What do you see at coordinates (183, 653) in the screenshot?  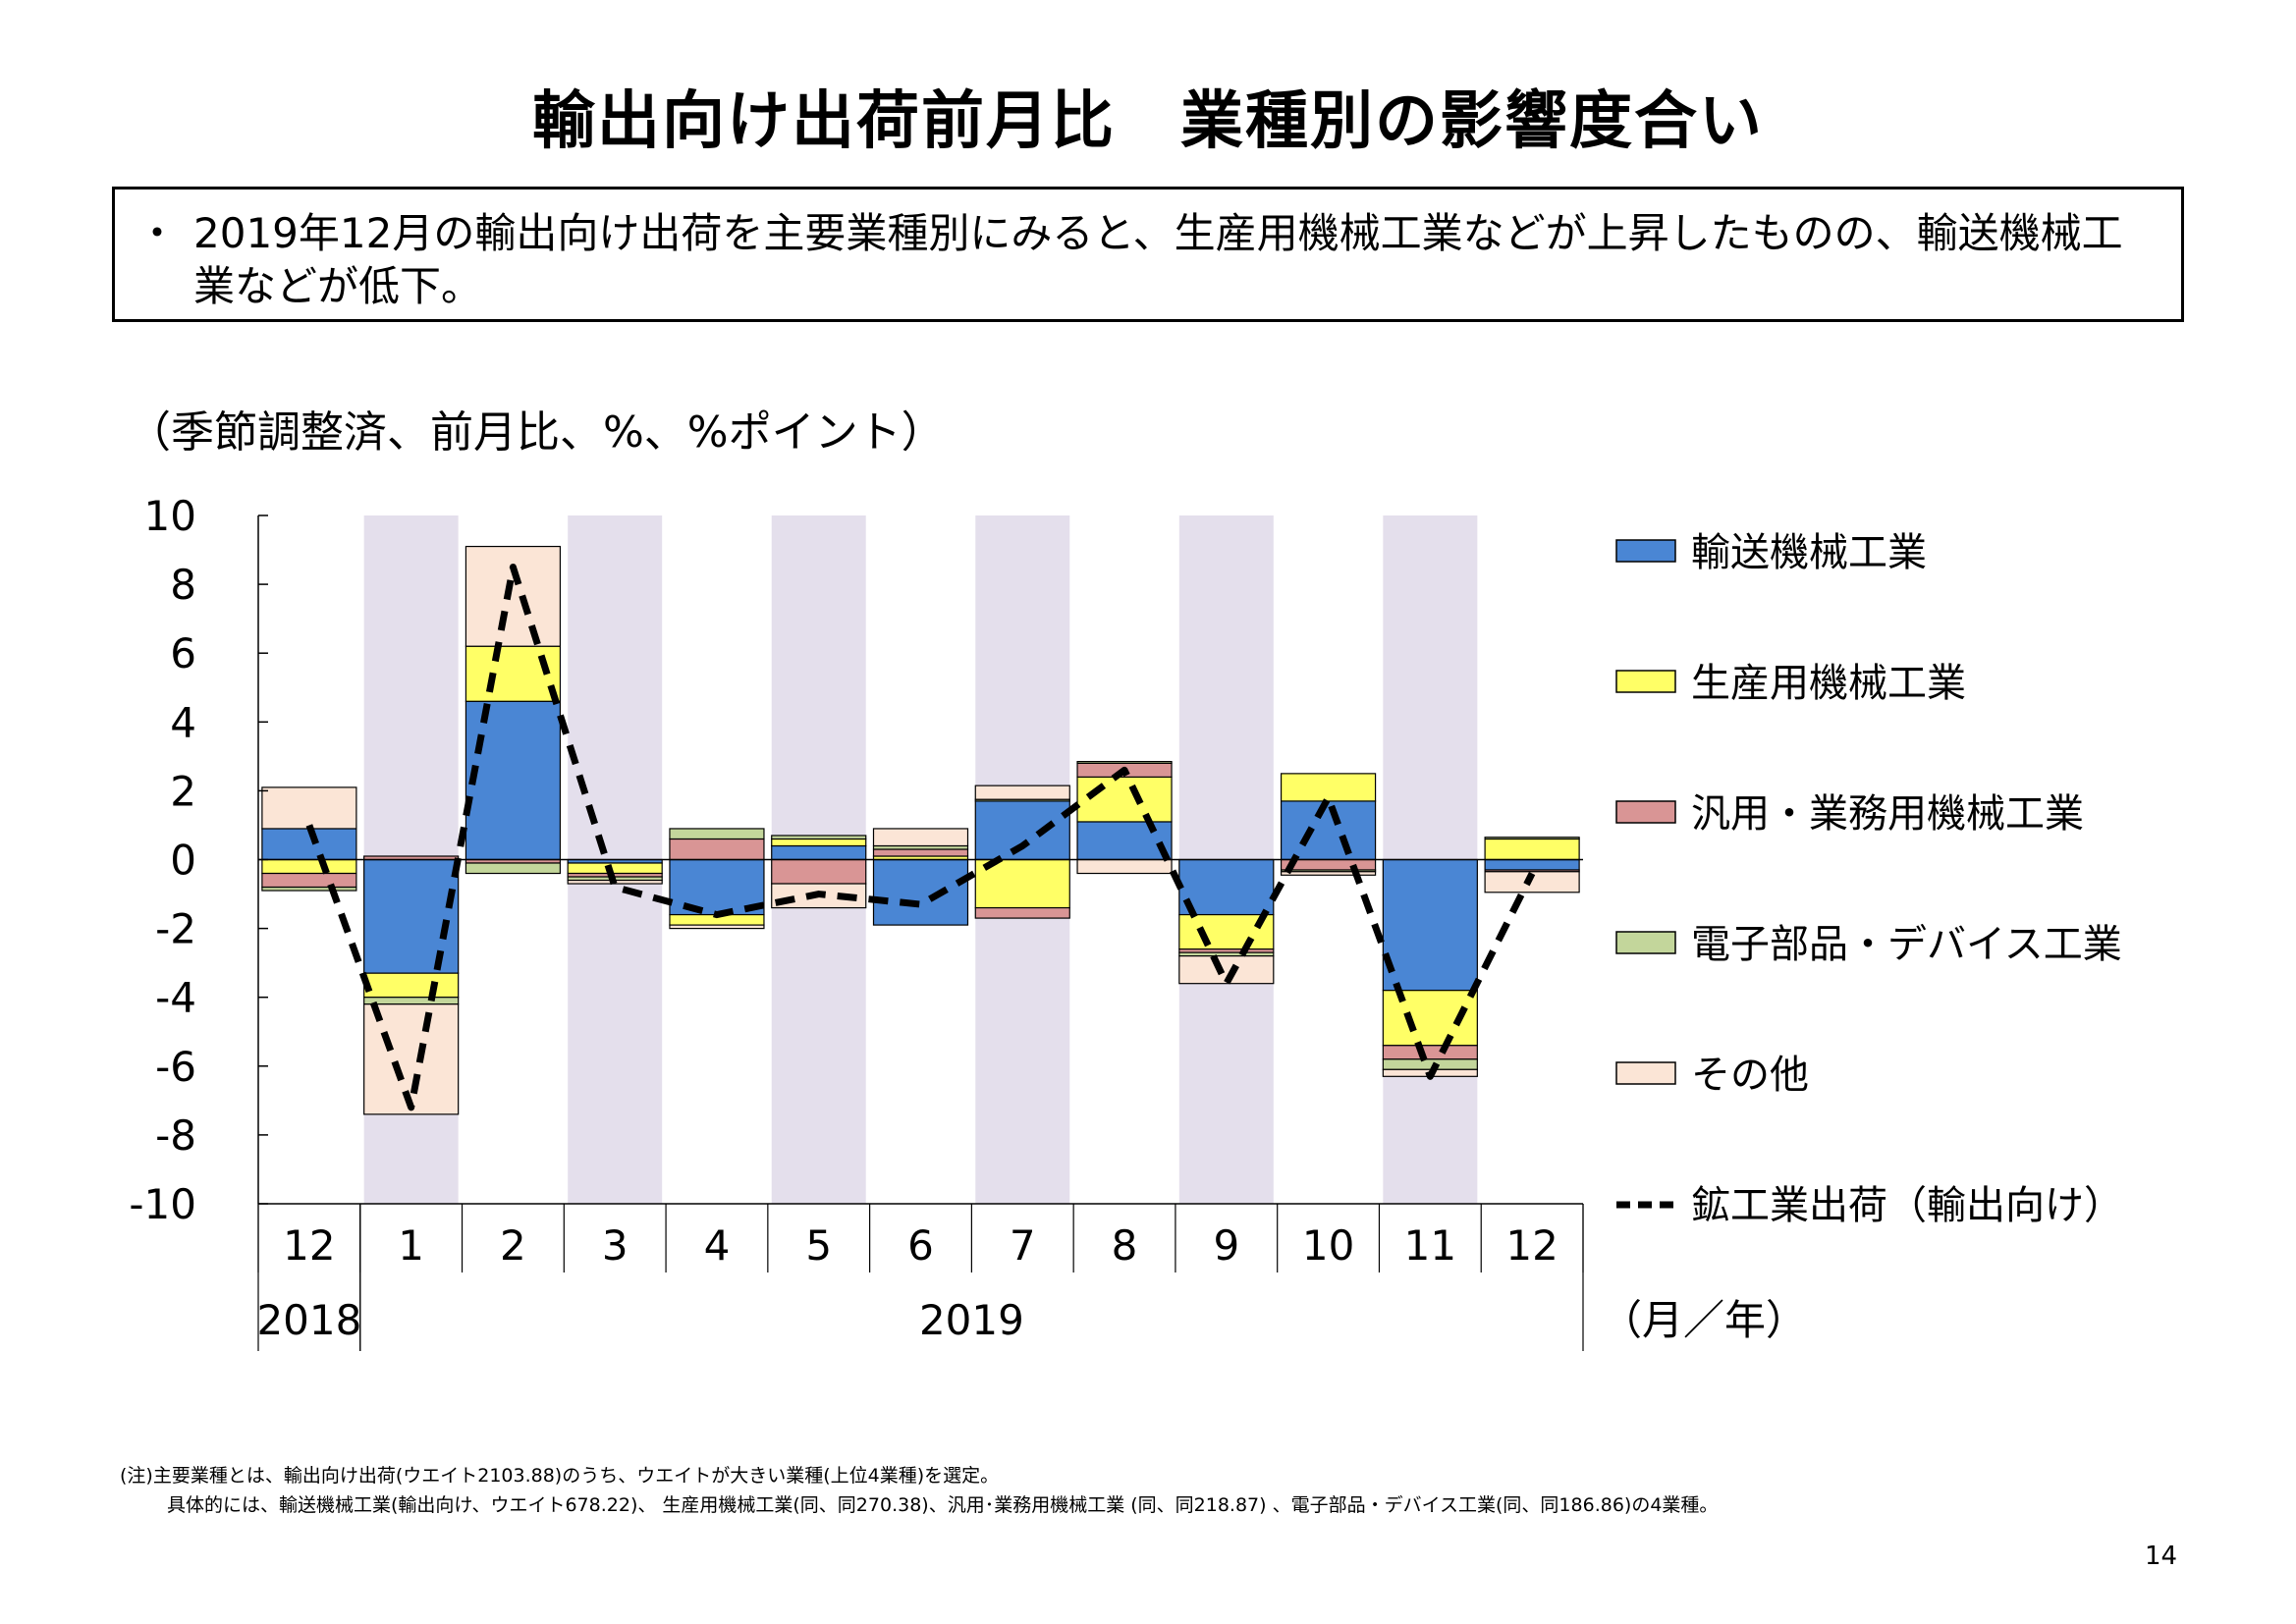 I see `y-tick-label: 6` at bounding box center [183, 653].